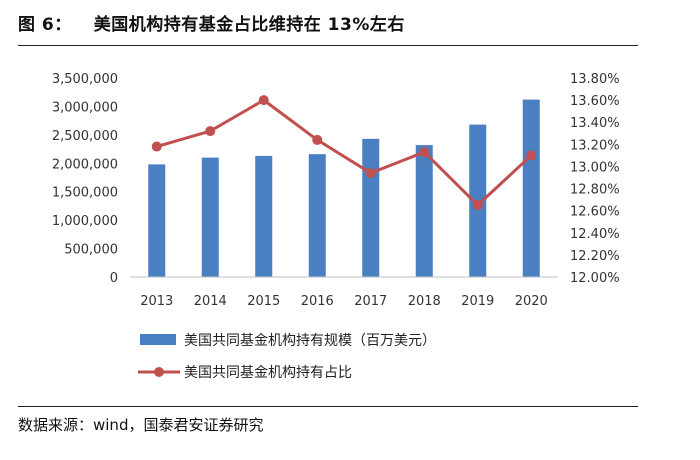  Describe the element at coordinates (531, 155) in the screenshot. I see `line-marker-2020` at that location.